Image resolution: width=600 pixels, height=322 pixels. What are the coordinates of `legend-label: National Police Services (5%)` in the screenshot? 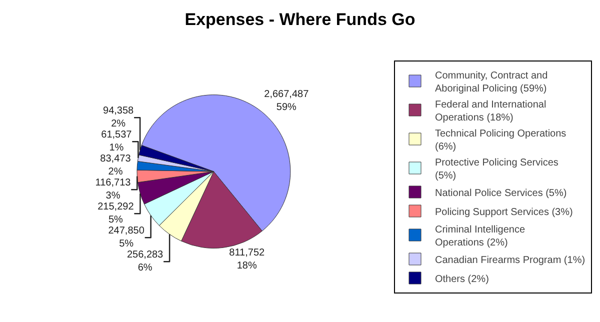 It's located at (501, 193).